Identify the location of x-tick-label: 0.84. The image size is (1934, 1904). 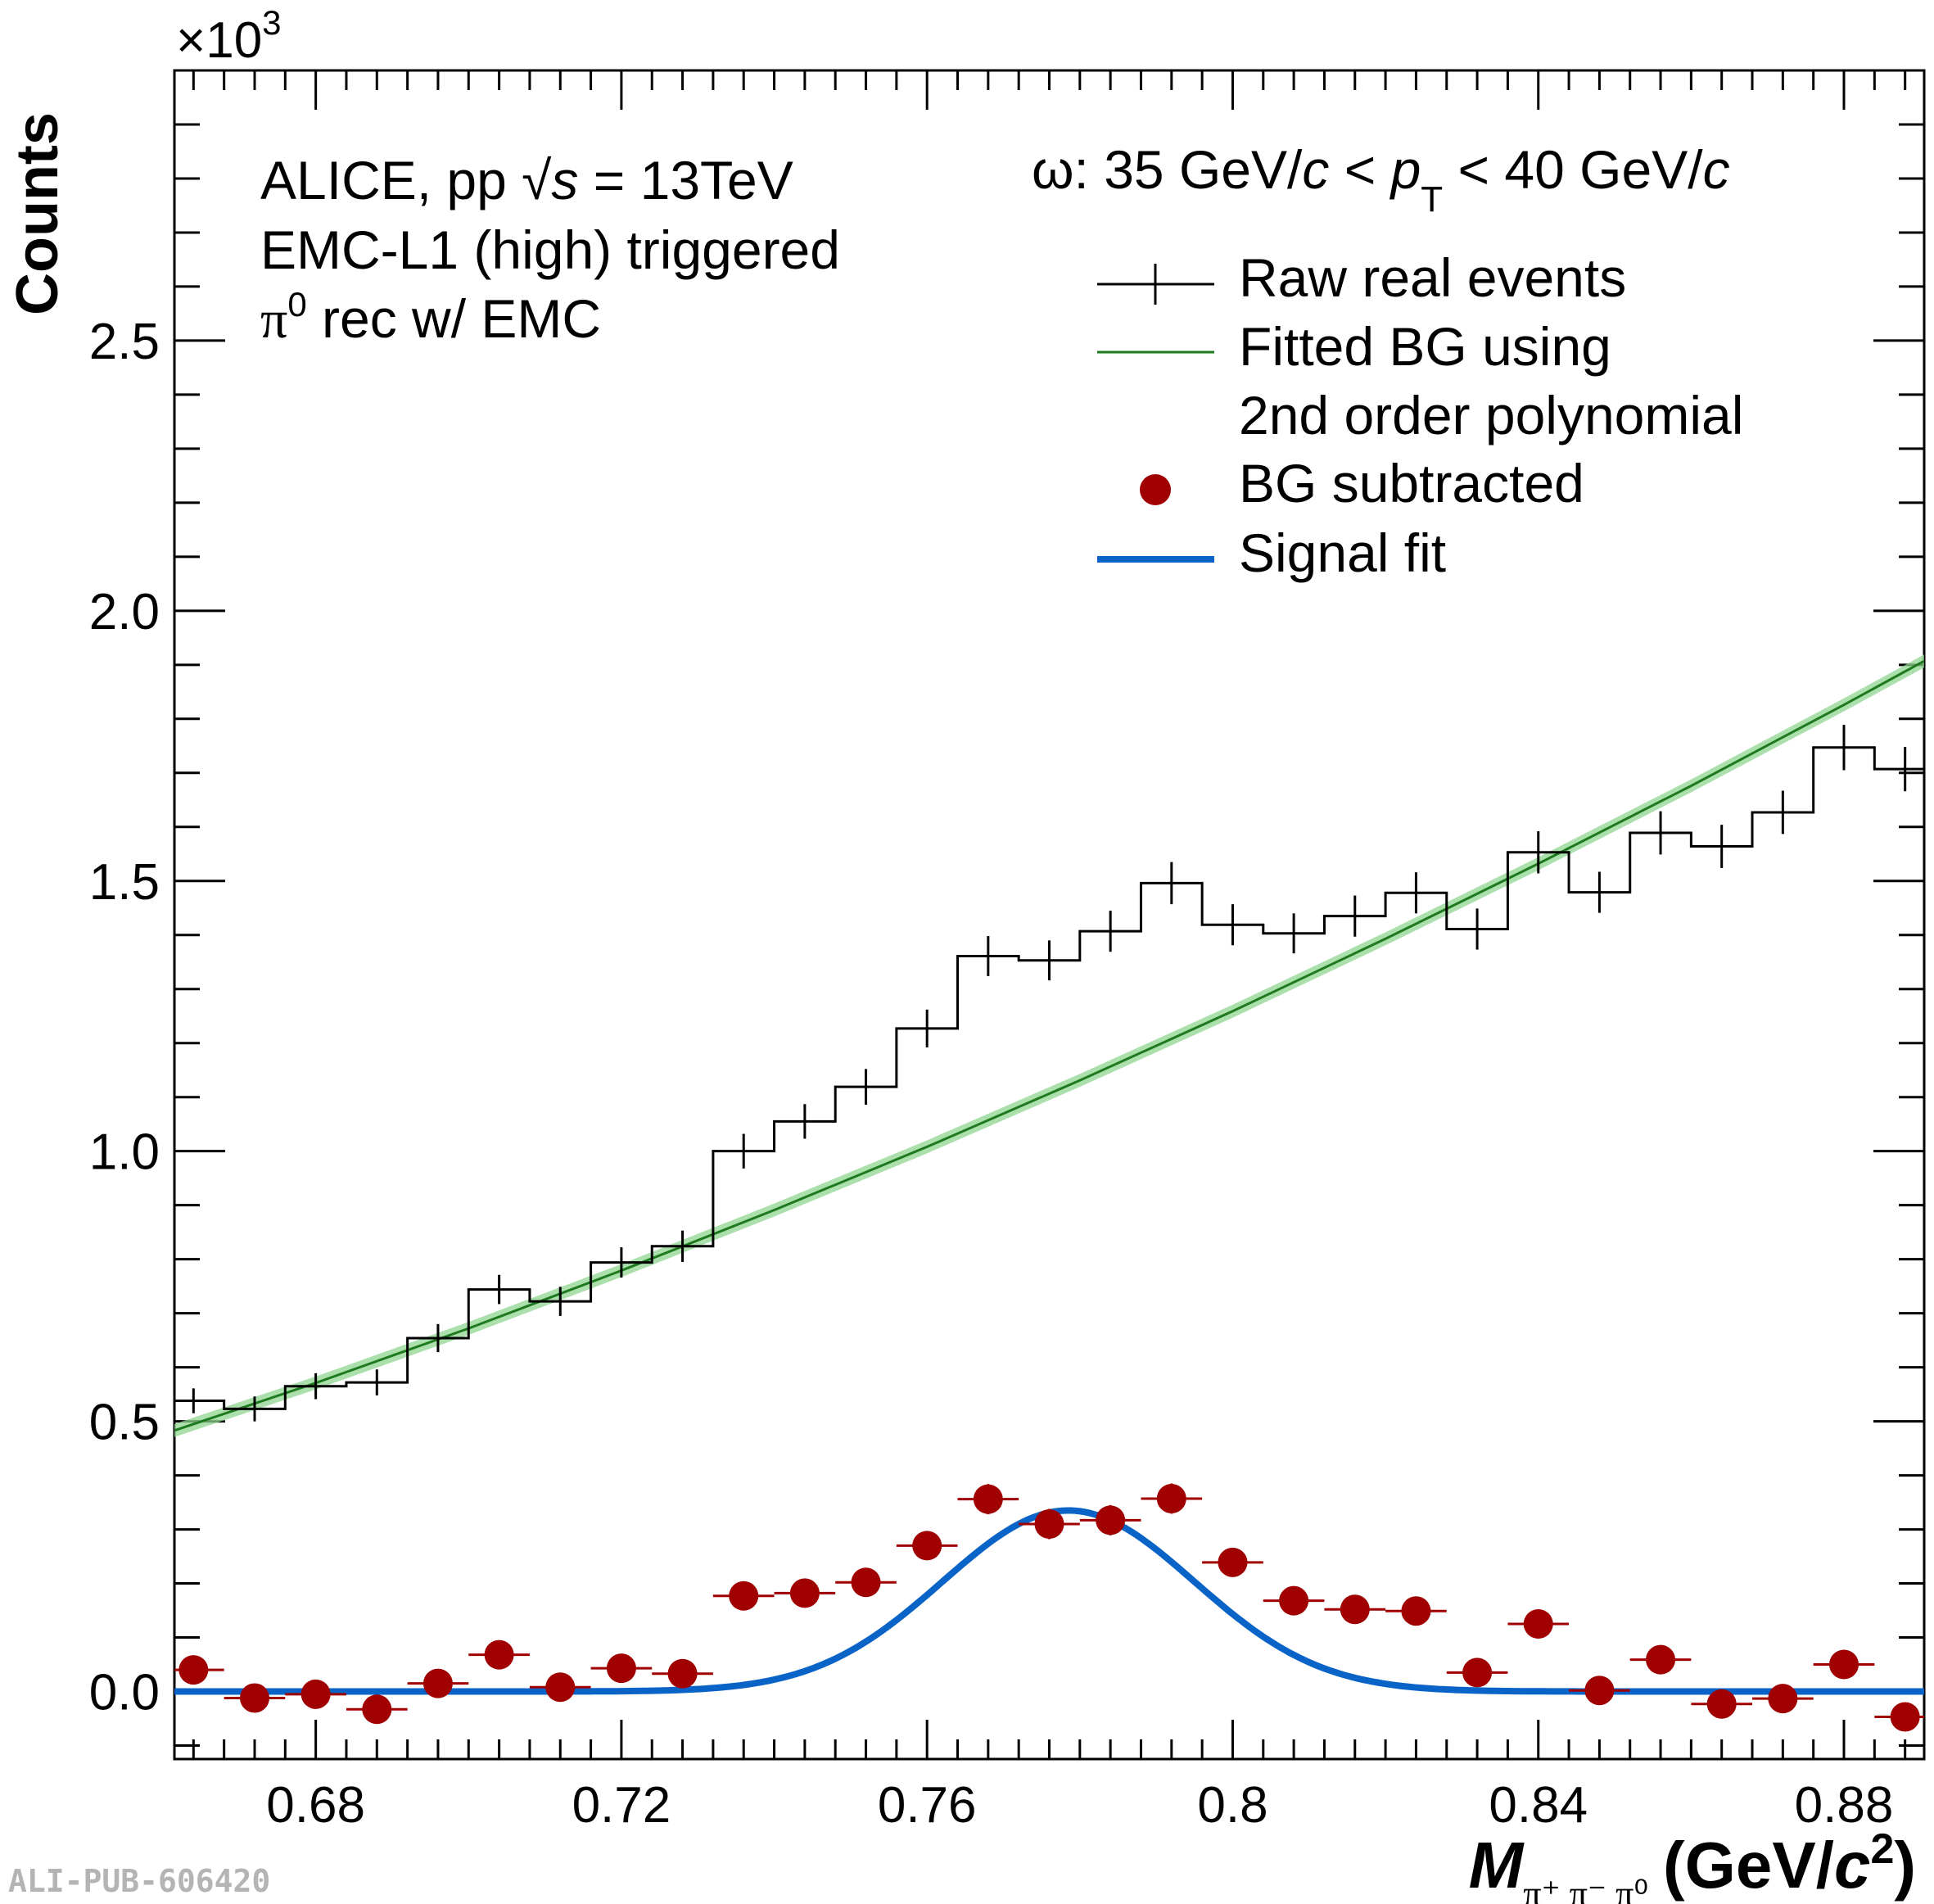
(1538, 1806).